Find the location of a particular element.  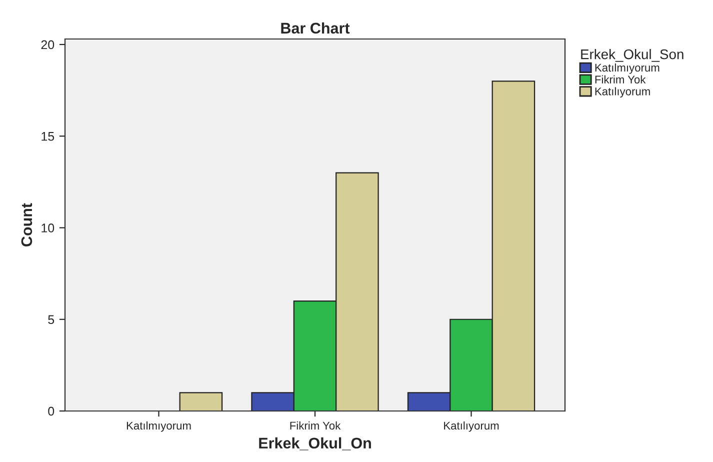

y-tick-label: 10 is located at coordinates (48, 228).